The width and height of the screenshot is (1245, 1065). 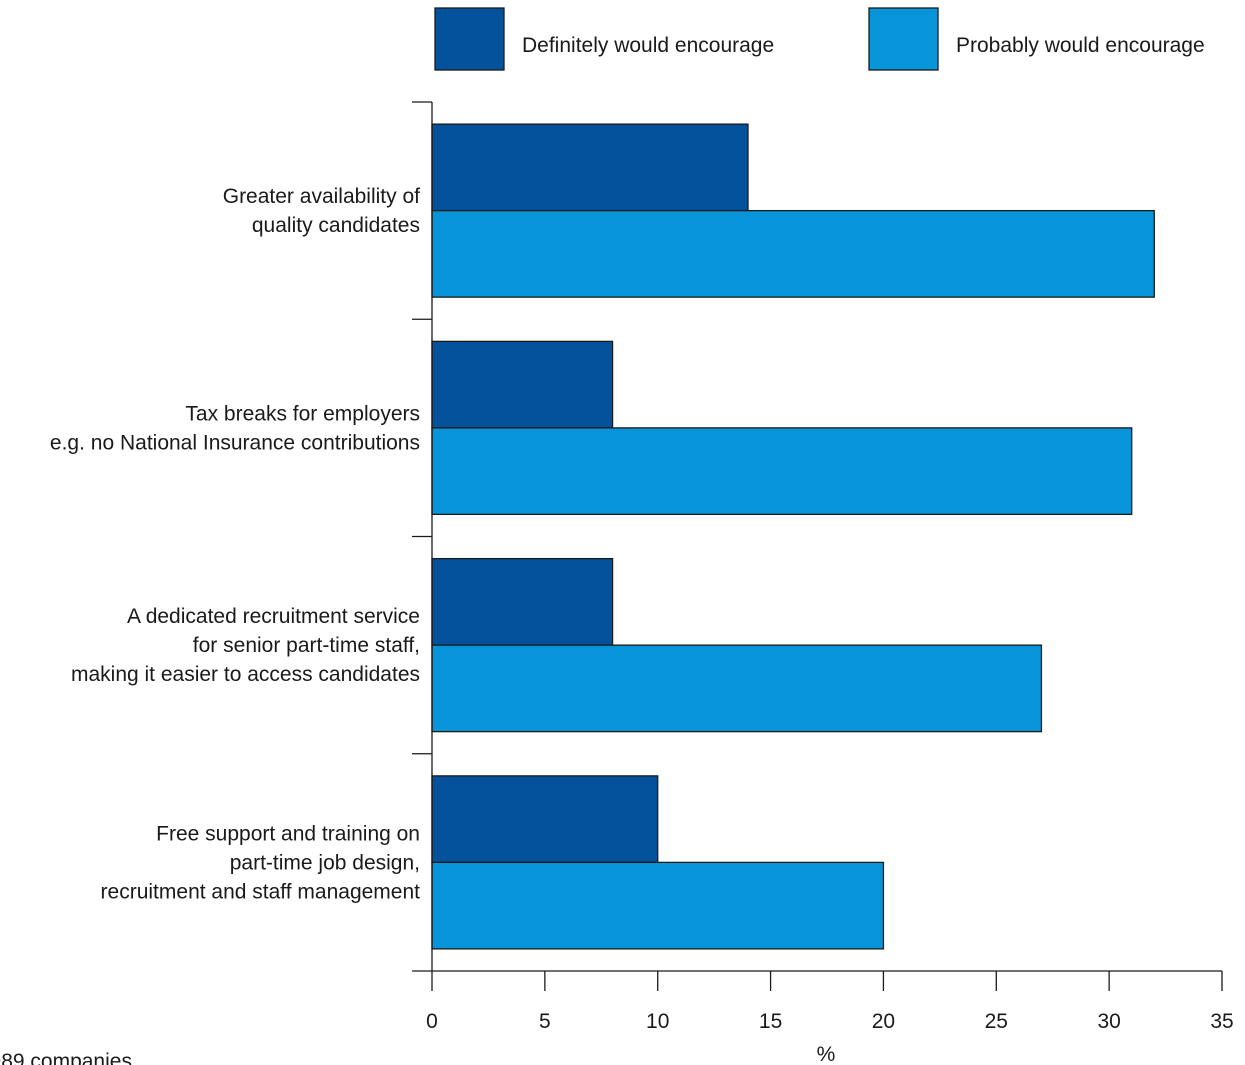 I want to click on x-tick-label: 35, so click(x=1221, y=1021).